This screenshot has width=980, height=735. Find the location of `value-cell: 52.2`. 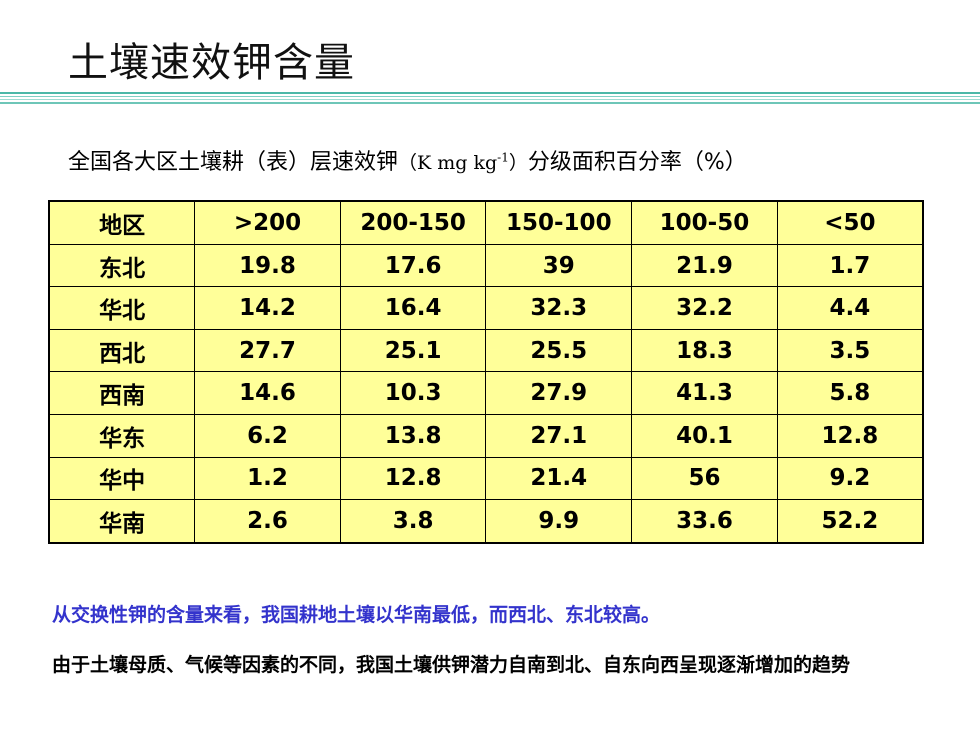

value-cell: 52.2 is located at coordinates (850, 521).